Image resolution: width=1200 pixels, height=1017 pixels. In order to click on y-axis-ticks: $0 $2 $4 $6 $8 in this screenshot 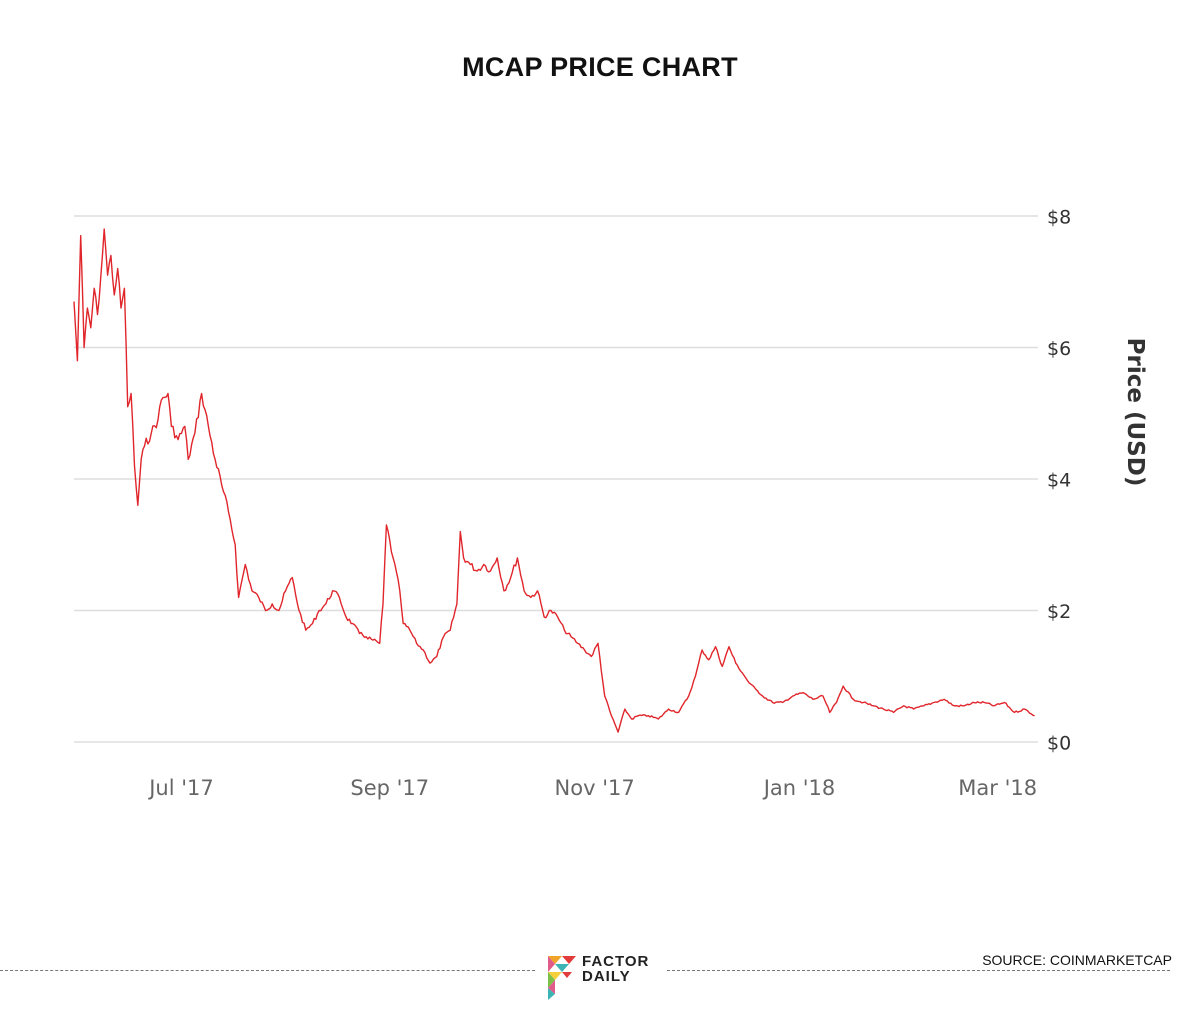, I will do `click(1059, 481)`.